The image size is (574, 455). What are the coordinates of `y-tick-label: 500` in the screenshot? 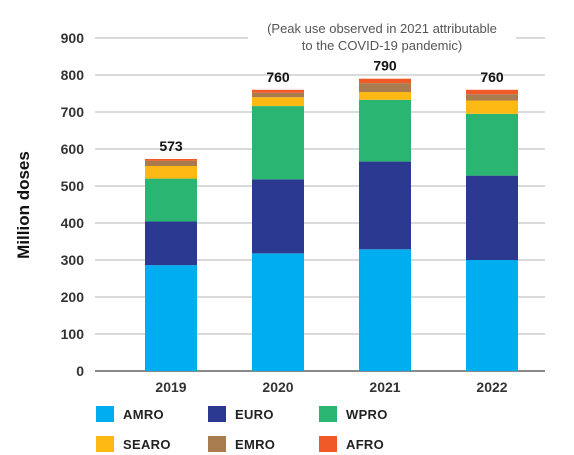 It's located at (73, 186).